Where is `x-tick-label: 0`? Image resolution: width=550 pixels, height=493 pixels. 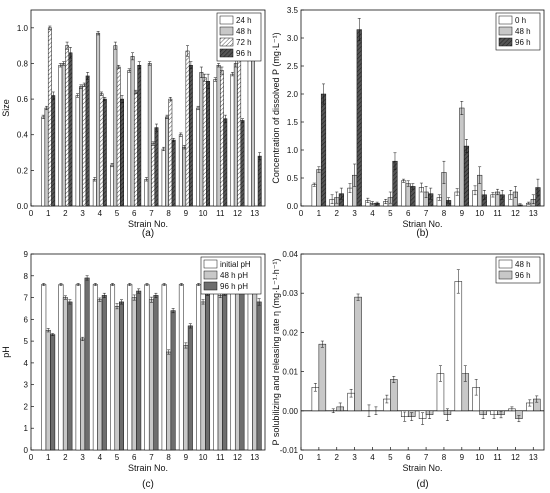
x-tick-label: 0 is located at coordinates (31, 213).